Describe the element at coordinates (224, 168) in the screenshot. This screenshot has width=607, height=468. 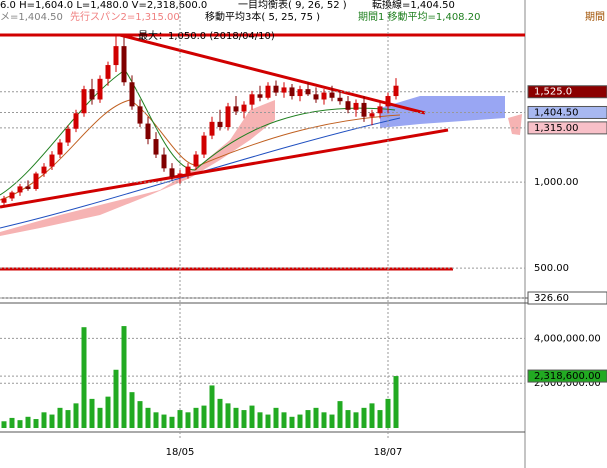
I see `trendline` at that location.